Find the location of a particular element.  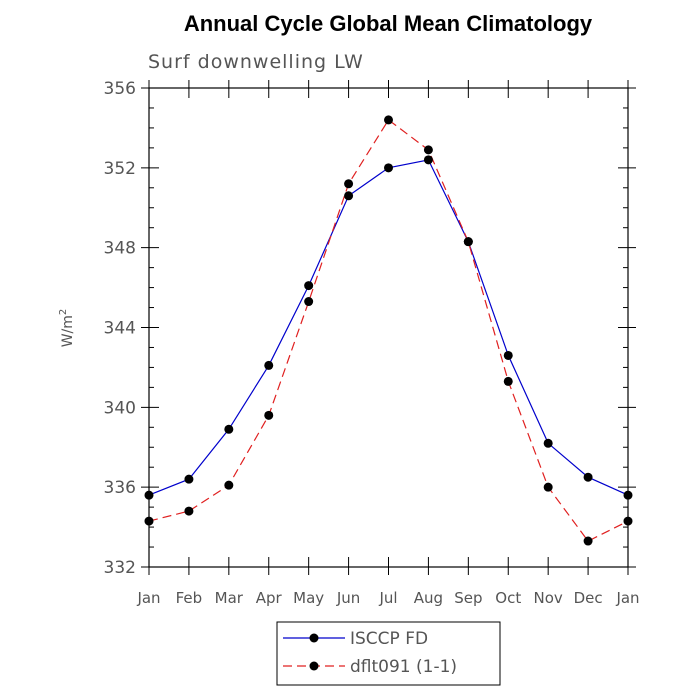

chart-title: Annual Cycle Global Mean Climatology is located at coordinates (388, 23).